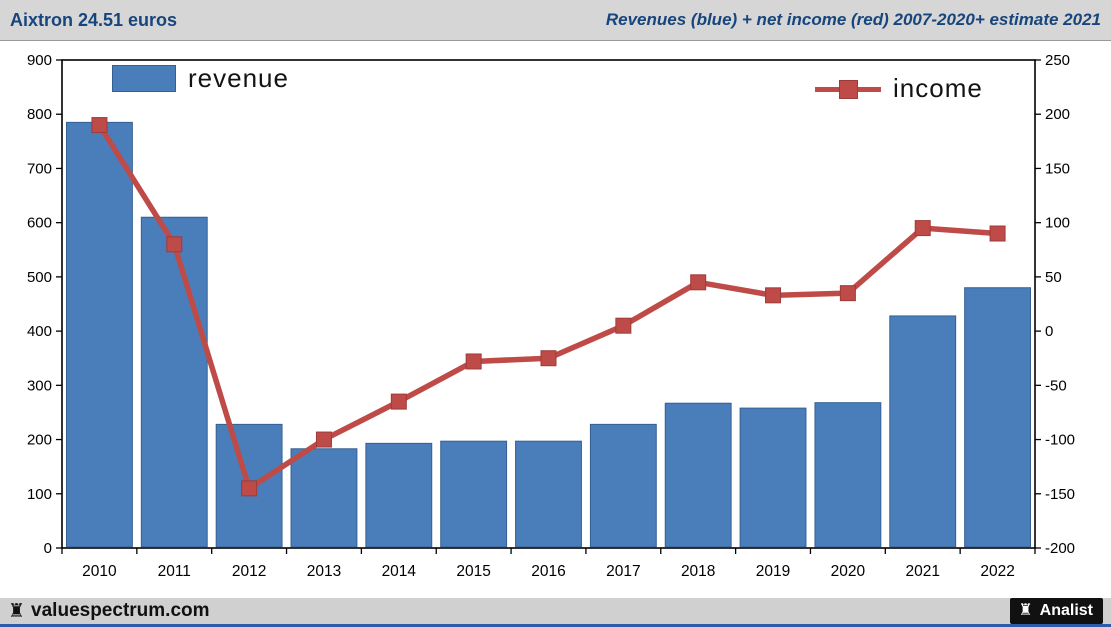 Image resolution: width=1111 pixels, height=627 pixels. I want to click on income-point-2011, so click(174, 244).